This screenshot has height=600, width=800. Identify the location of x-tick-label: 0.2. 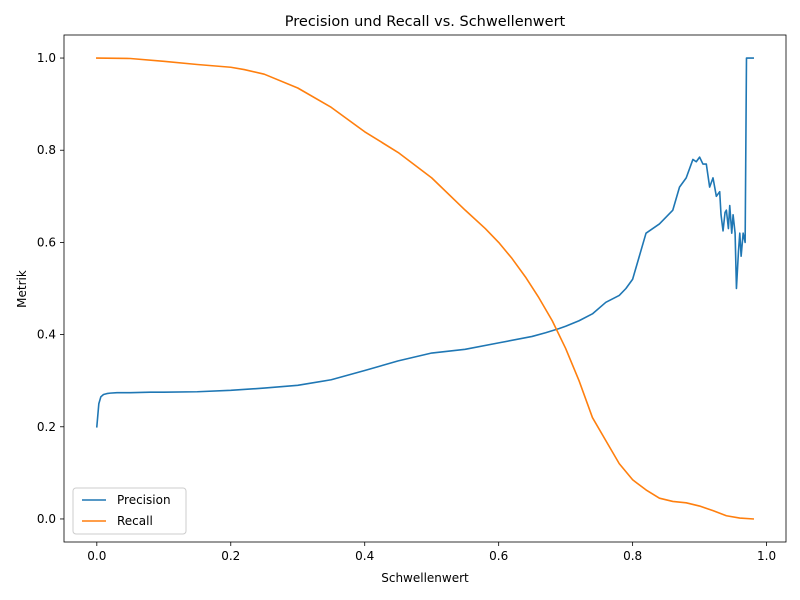
(230, 556).